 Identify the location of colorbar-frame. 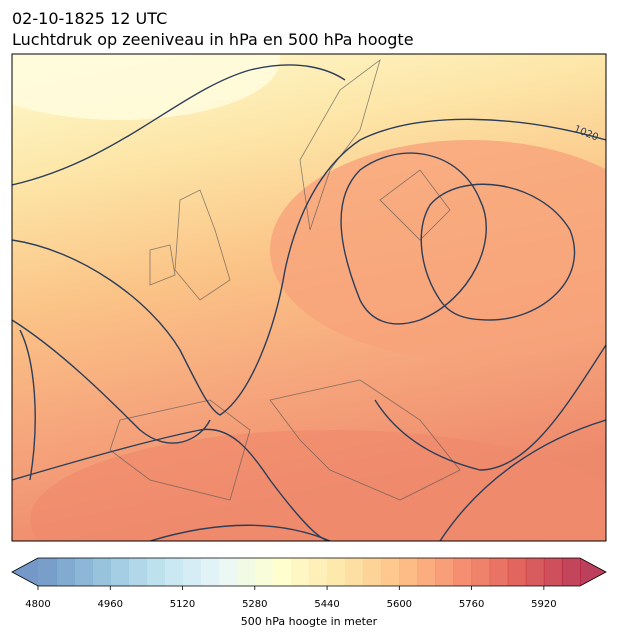
(309, 572).